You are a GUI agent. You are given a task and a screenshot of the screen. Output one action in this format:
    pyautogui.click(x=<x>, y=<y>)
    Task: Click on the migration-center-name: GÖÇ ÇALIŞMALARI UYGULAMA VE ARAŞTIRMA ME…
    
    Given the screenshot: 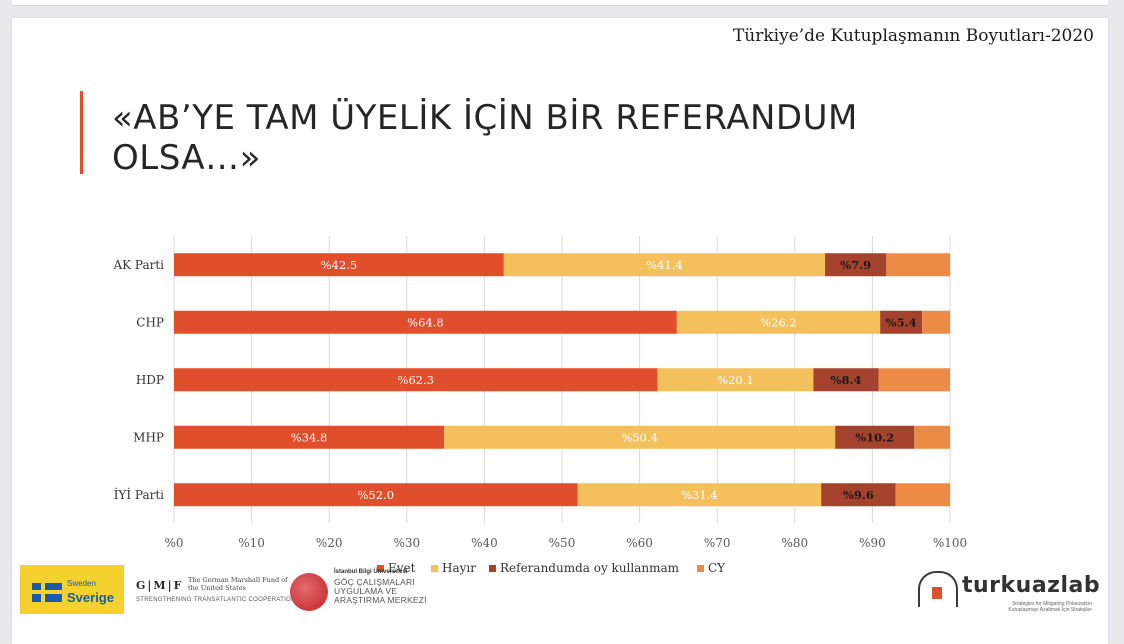 What is the action you would take?
    pyautogui.click(x=380, y=591)
    